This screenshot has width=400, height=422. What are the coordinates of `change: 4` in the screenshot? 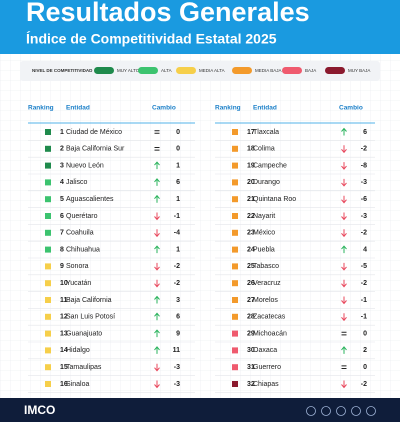 It's located at (365, 249).